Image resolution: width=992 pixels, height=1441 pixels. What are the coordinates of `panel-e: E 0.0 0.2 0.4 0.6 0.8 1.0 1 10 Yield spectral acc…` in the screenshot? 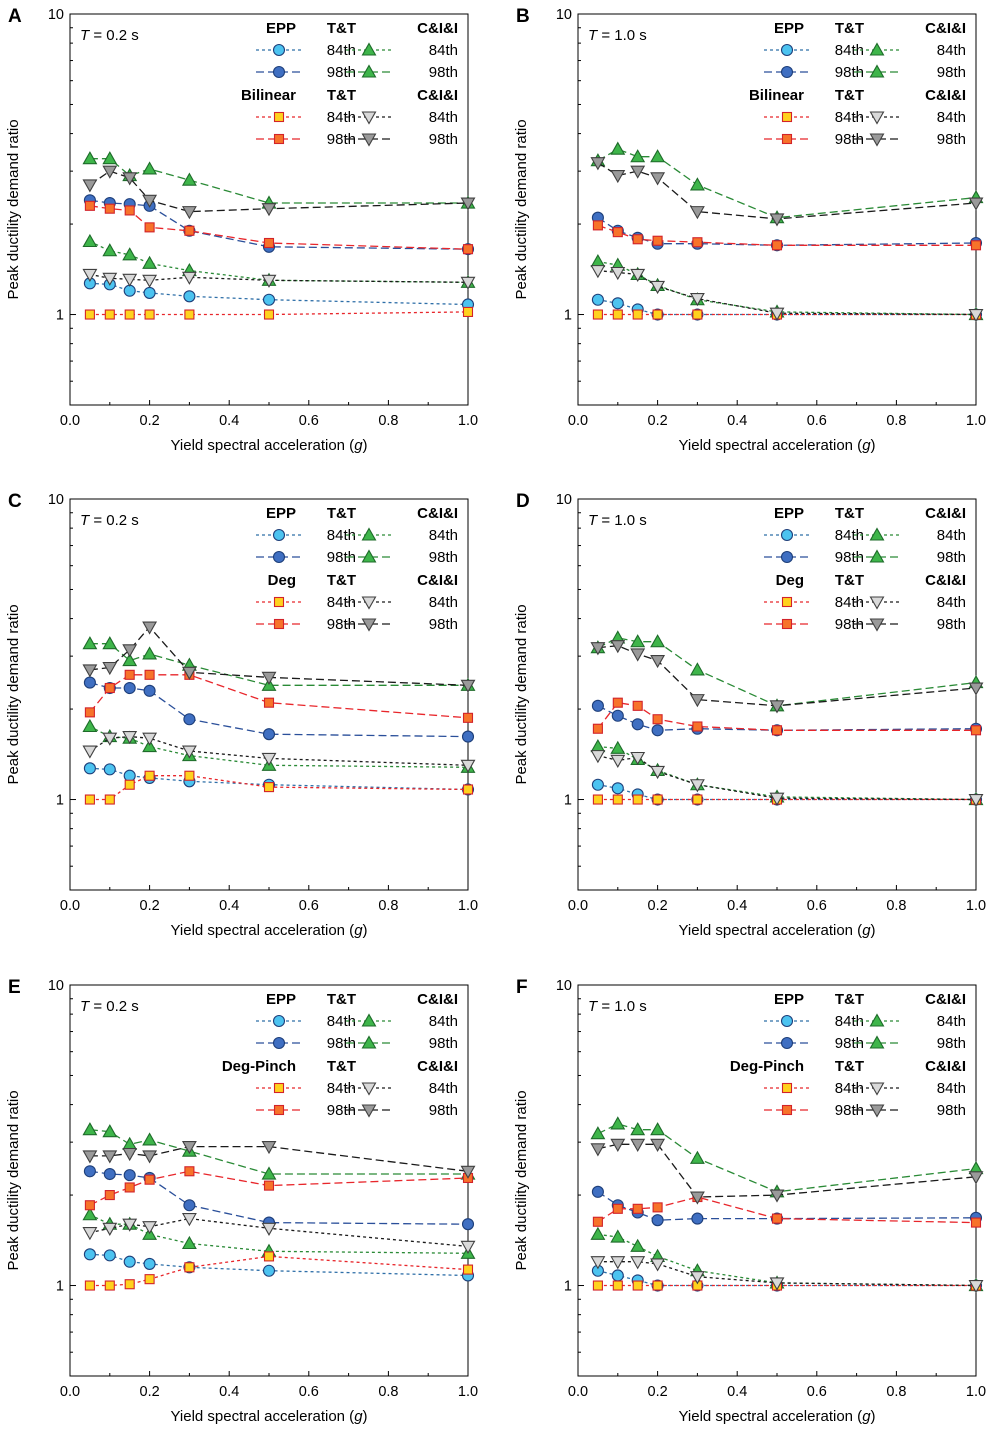 It's located at (241, 1201).